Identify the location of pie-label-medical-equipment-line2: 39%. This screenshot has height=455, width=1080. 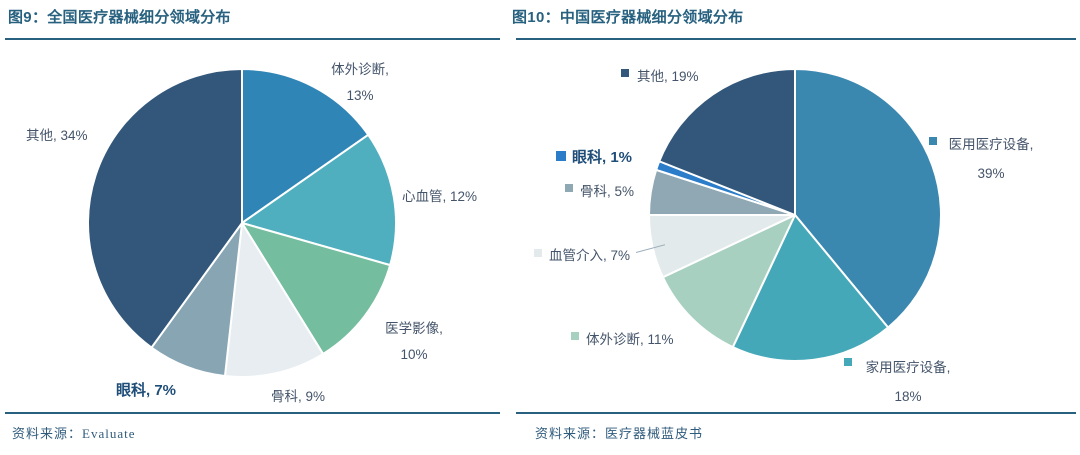
(991, 173).